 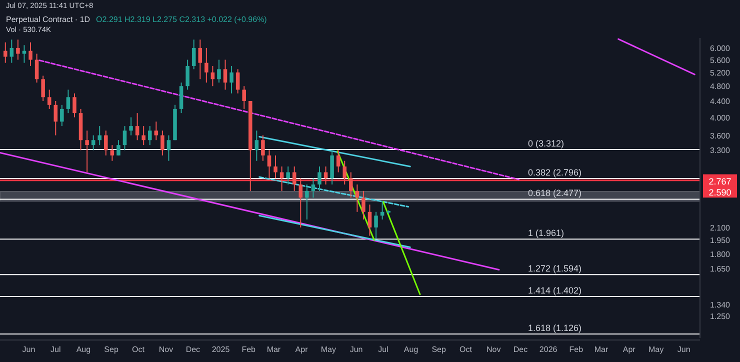 What do you see at coordinates (720, 48) in the screenshot?
I see `y-tick-label: 6.000` at bounding box center [720, 48].